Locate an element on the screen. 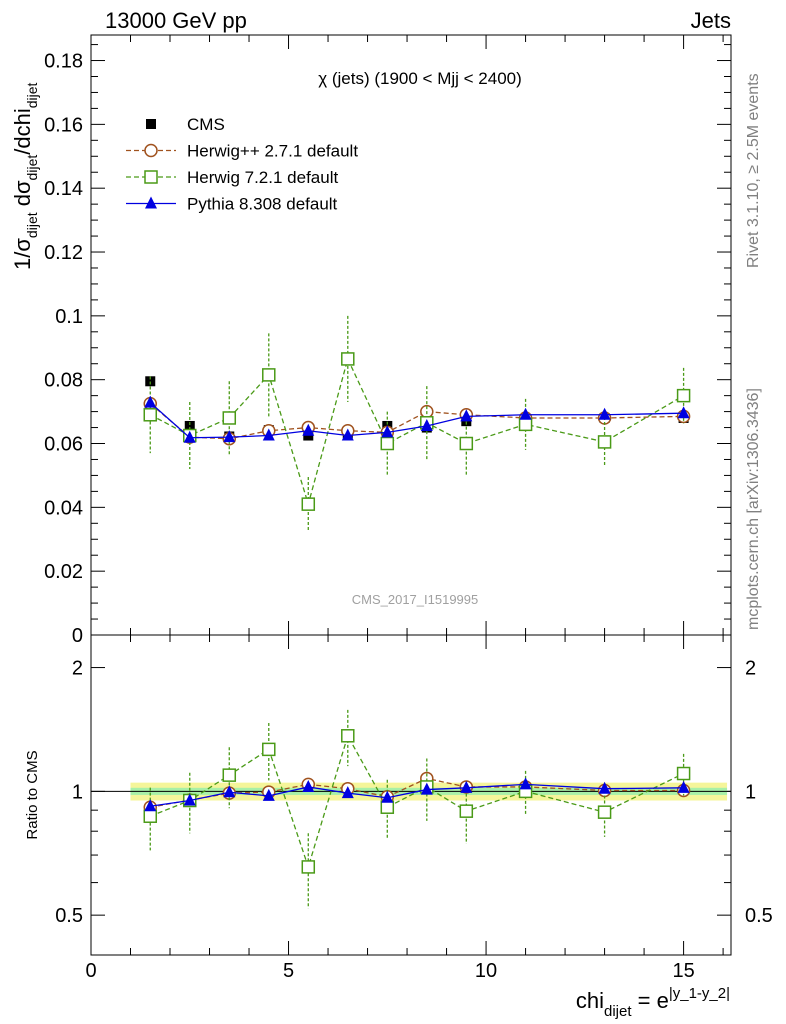  main-series-layer is located at coordinates (417, 423).